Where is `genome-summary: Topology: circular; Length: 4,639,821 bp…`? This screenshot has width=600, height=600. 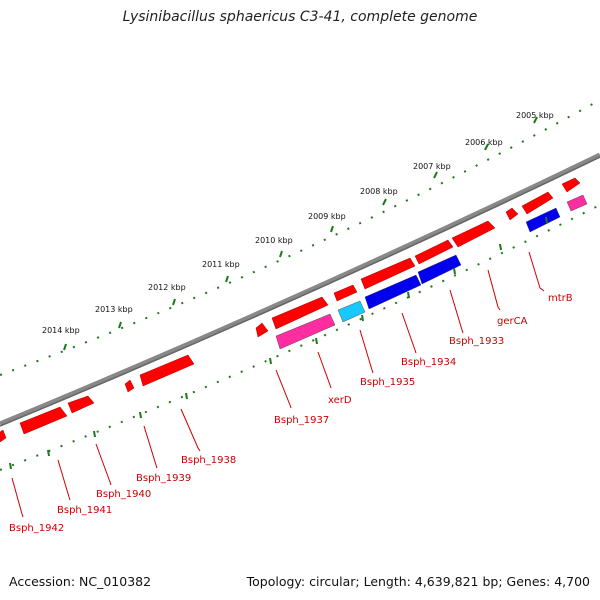 genome-summary: Topology: circular; Length: 4,639,821 bp… is located at coordinates (418, 581).